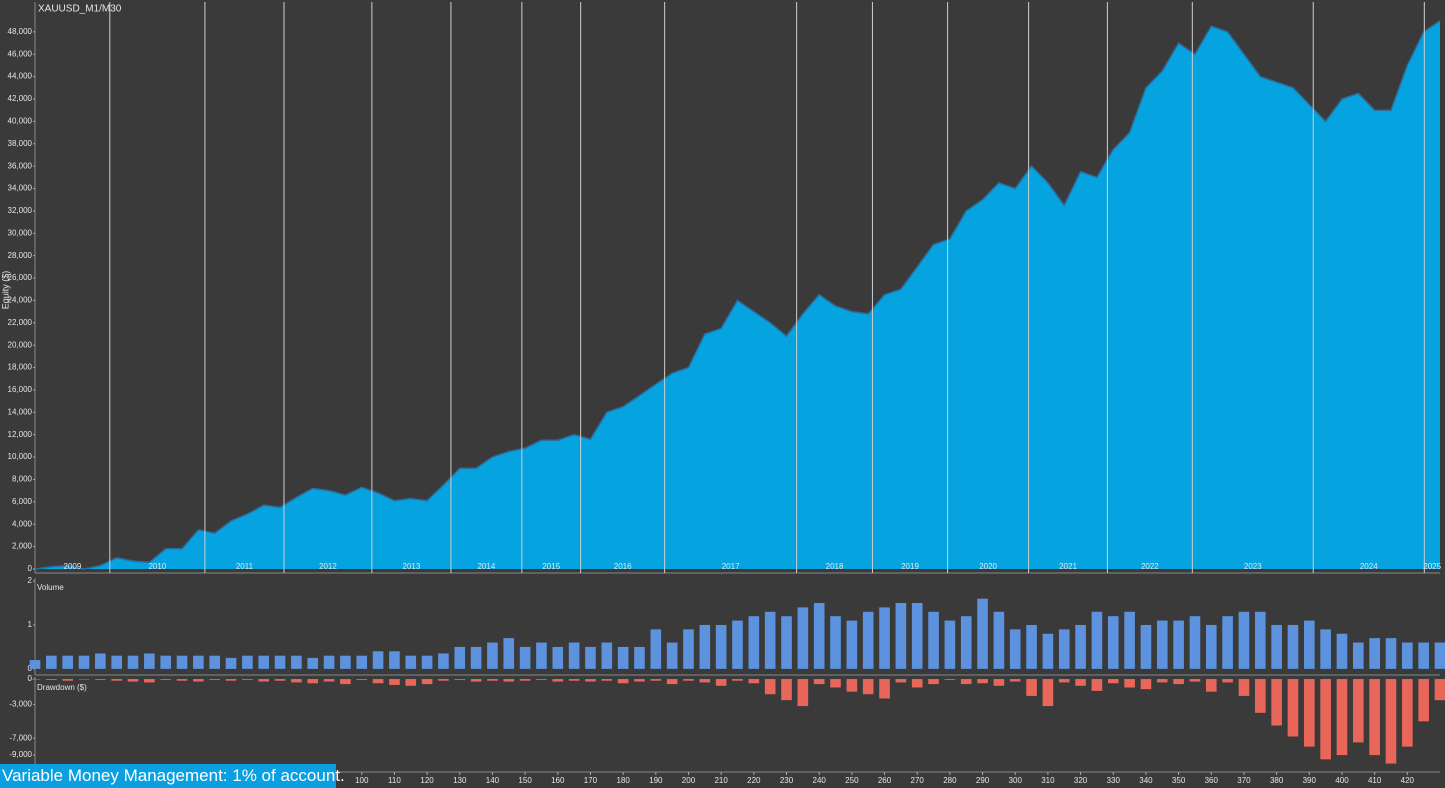  Describe the element at coordinates (20, 344) in the screenshot. I see `y-tick-label: 20,000` at that location.